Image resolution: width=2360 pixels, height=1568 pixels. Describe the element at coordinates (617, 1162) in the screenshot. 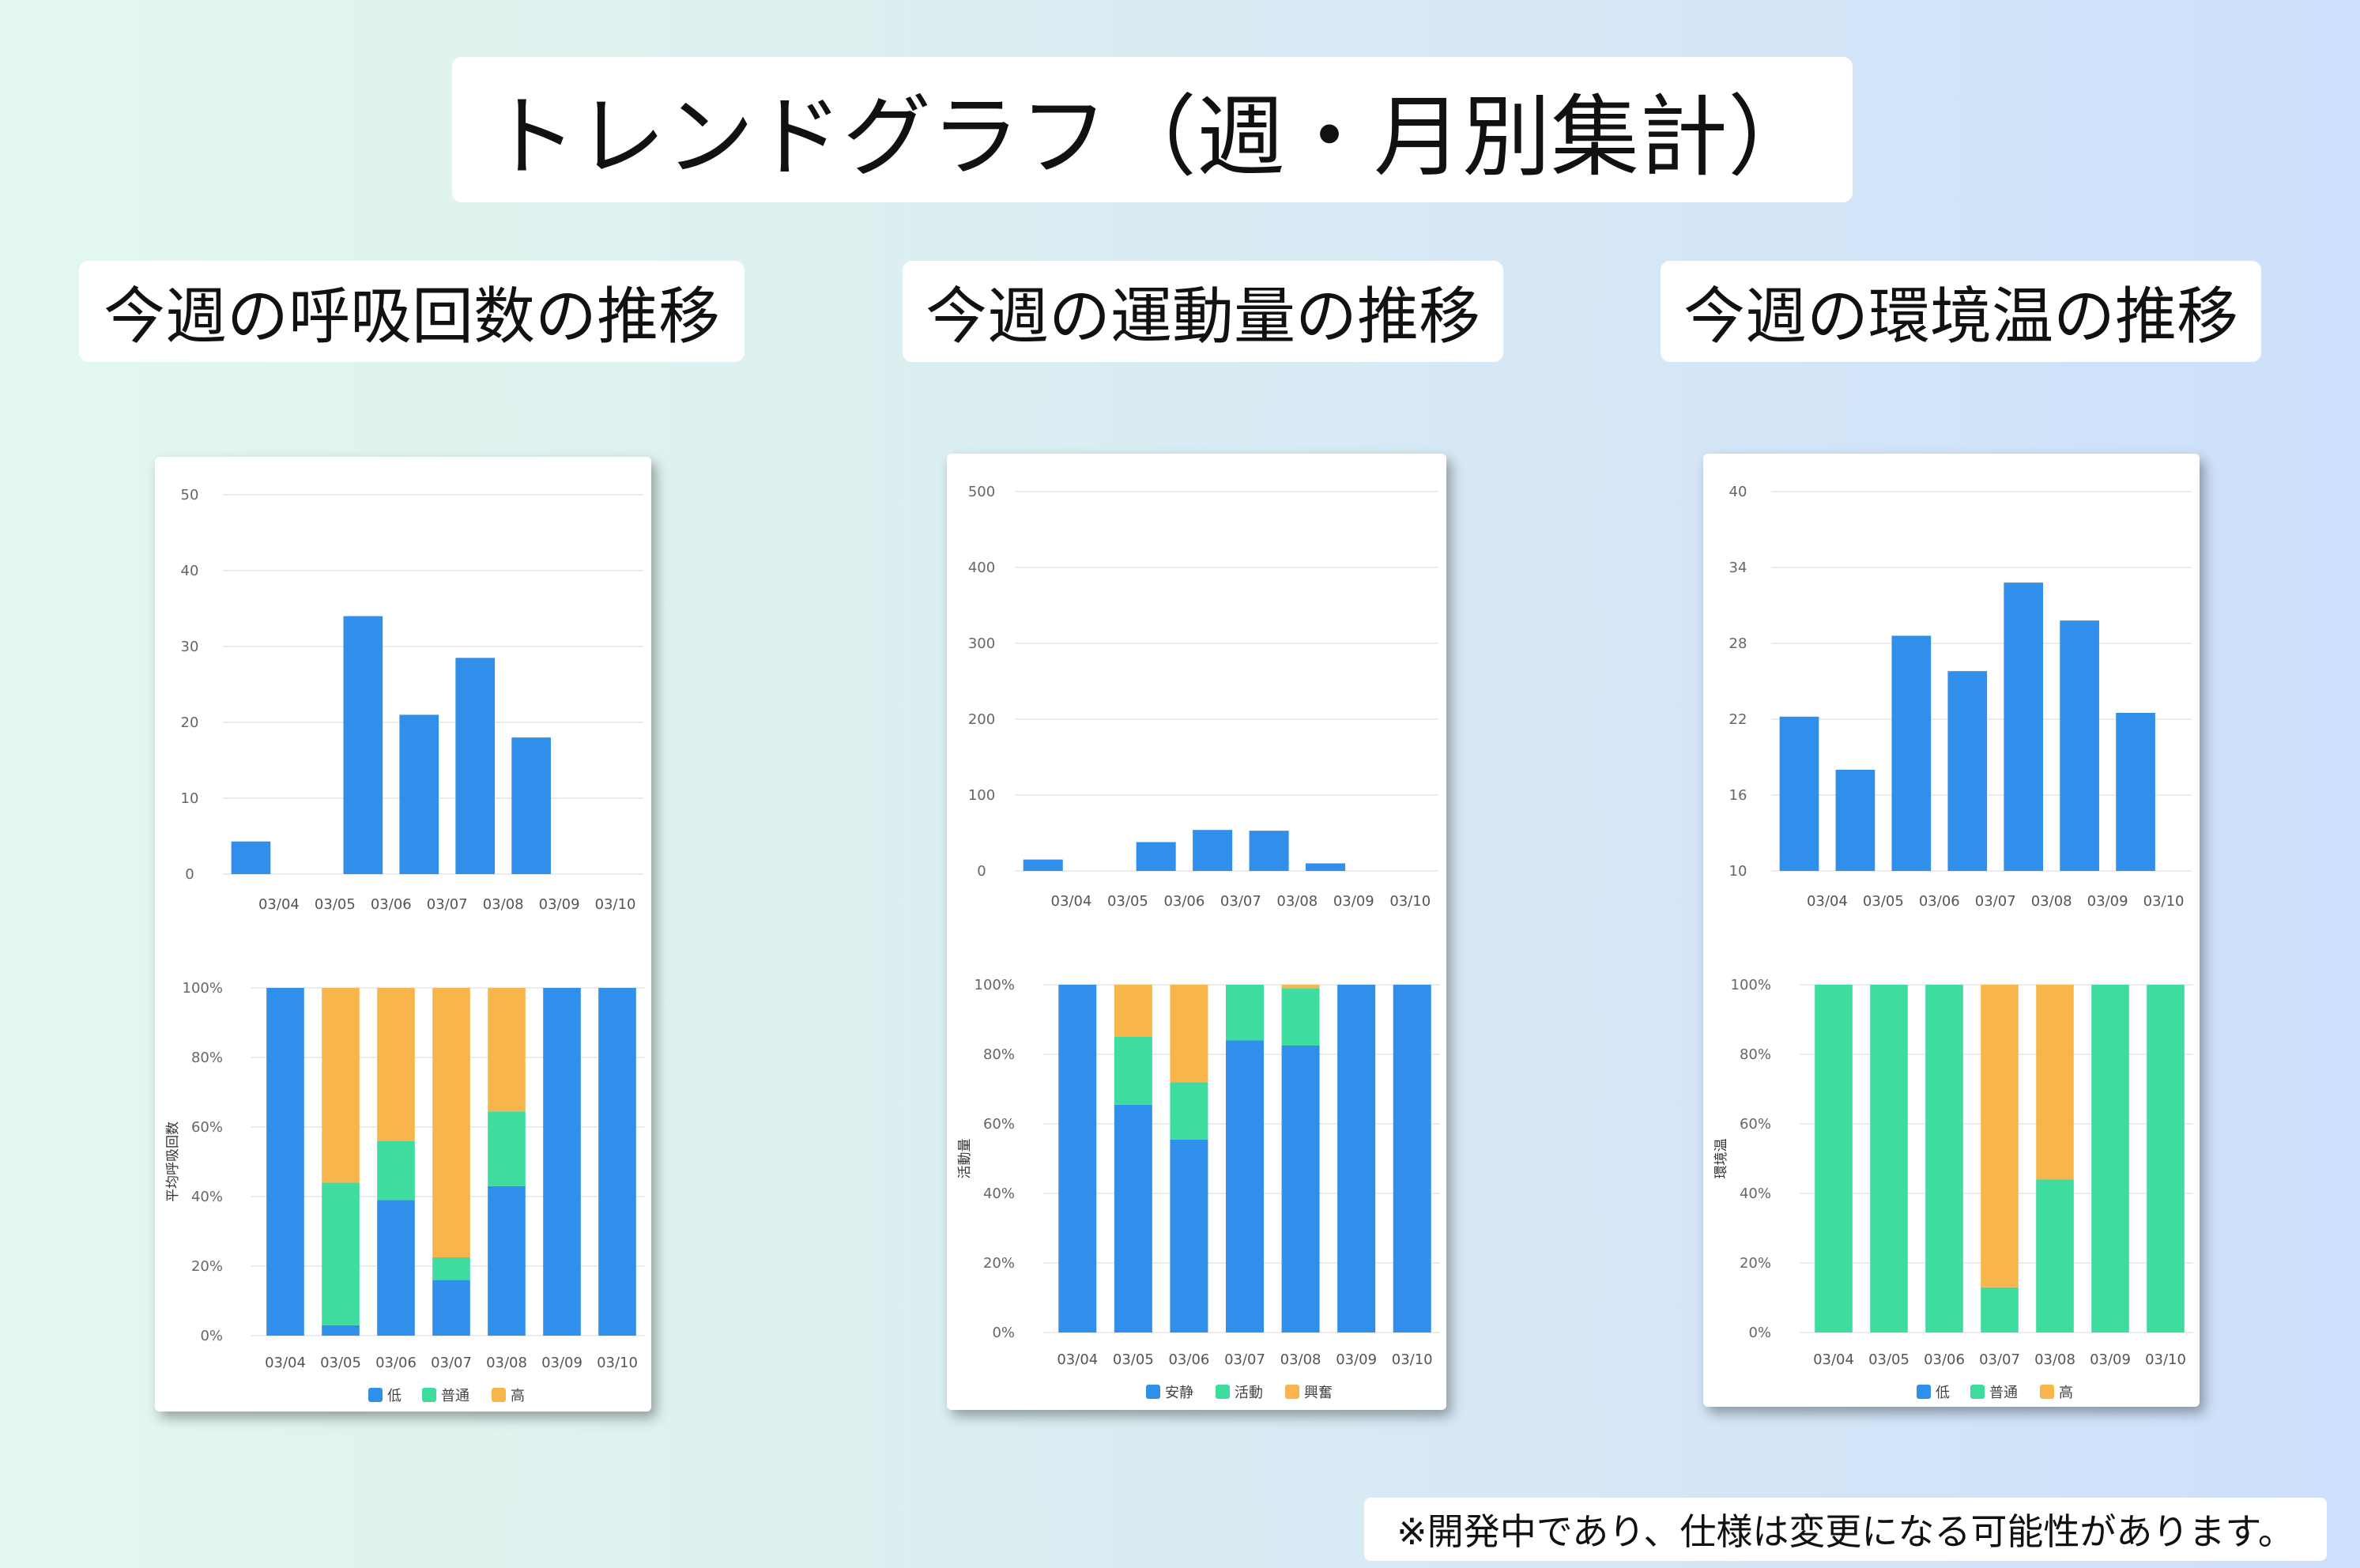

I see `stack-03/10-低` at that location.